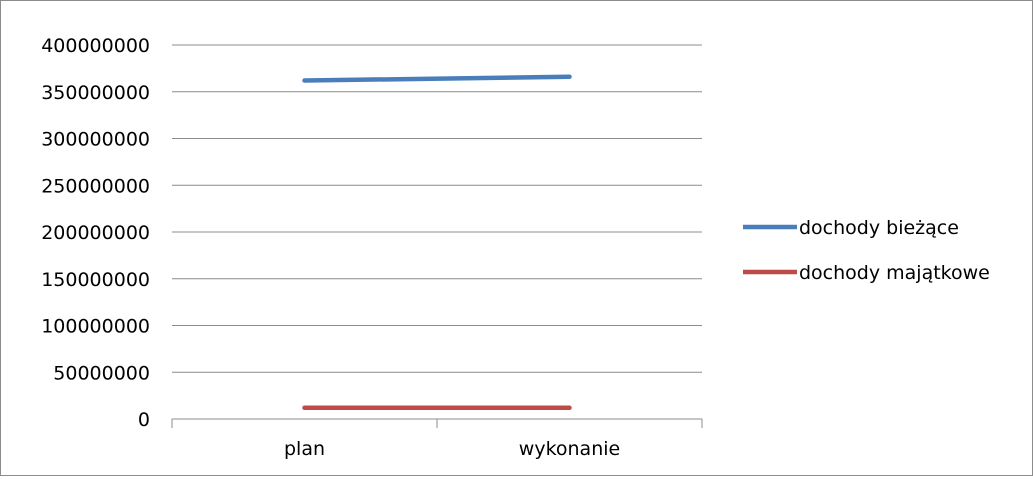  Describe the element at coordinates (894, 273) in the screenshot. I see `legend-label: dochody majątkowe` at that location.